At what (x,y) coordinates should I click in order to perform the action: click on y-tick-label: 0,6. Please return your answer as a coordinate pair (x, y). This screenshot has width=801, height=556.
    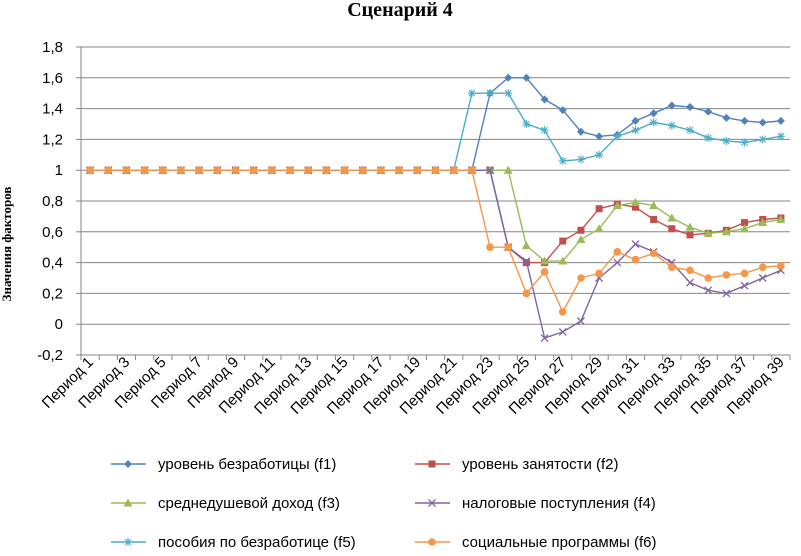
    Looking at the image, I should click on (52, 232).